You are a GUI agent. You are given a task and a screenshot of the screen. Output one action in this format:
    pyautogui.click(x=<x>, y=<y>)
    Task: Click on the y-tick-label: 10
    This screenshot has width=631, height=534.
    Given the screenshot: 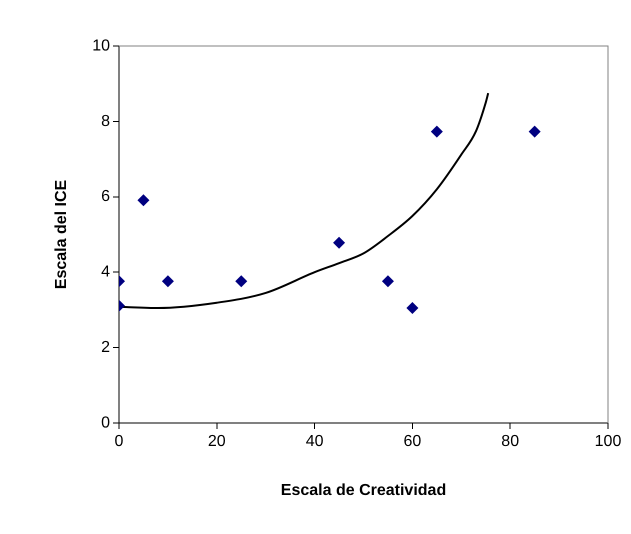 What is the action you would take?
    pyautogui.click(x=101, y=45)
    